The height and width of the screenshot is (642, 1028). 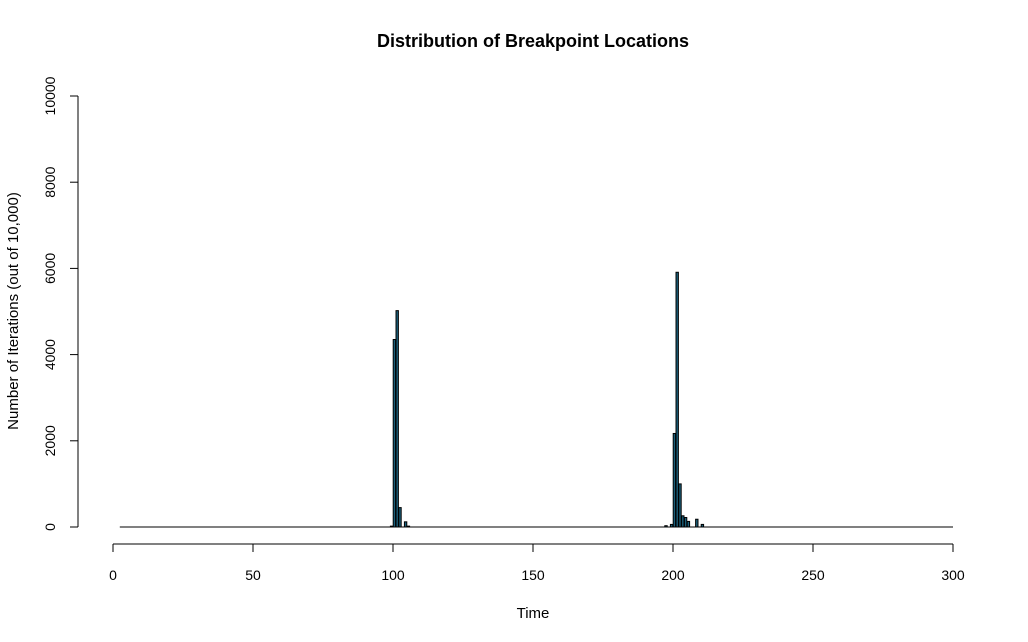 I want to click on y-tick-label: 0, so click(x=50, y=527).